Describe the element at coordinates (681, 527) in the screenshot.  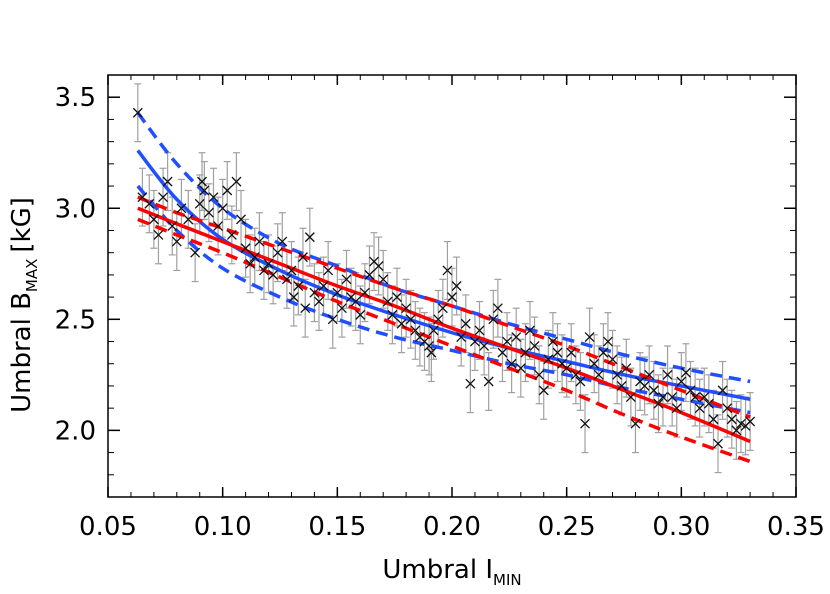
I see `x-tick-label: 0.30` at that location.